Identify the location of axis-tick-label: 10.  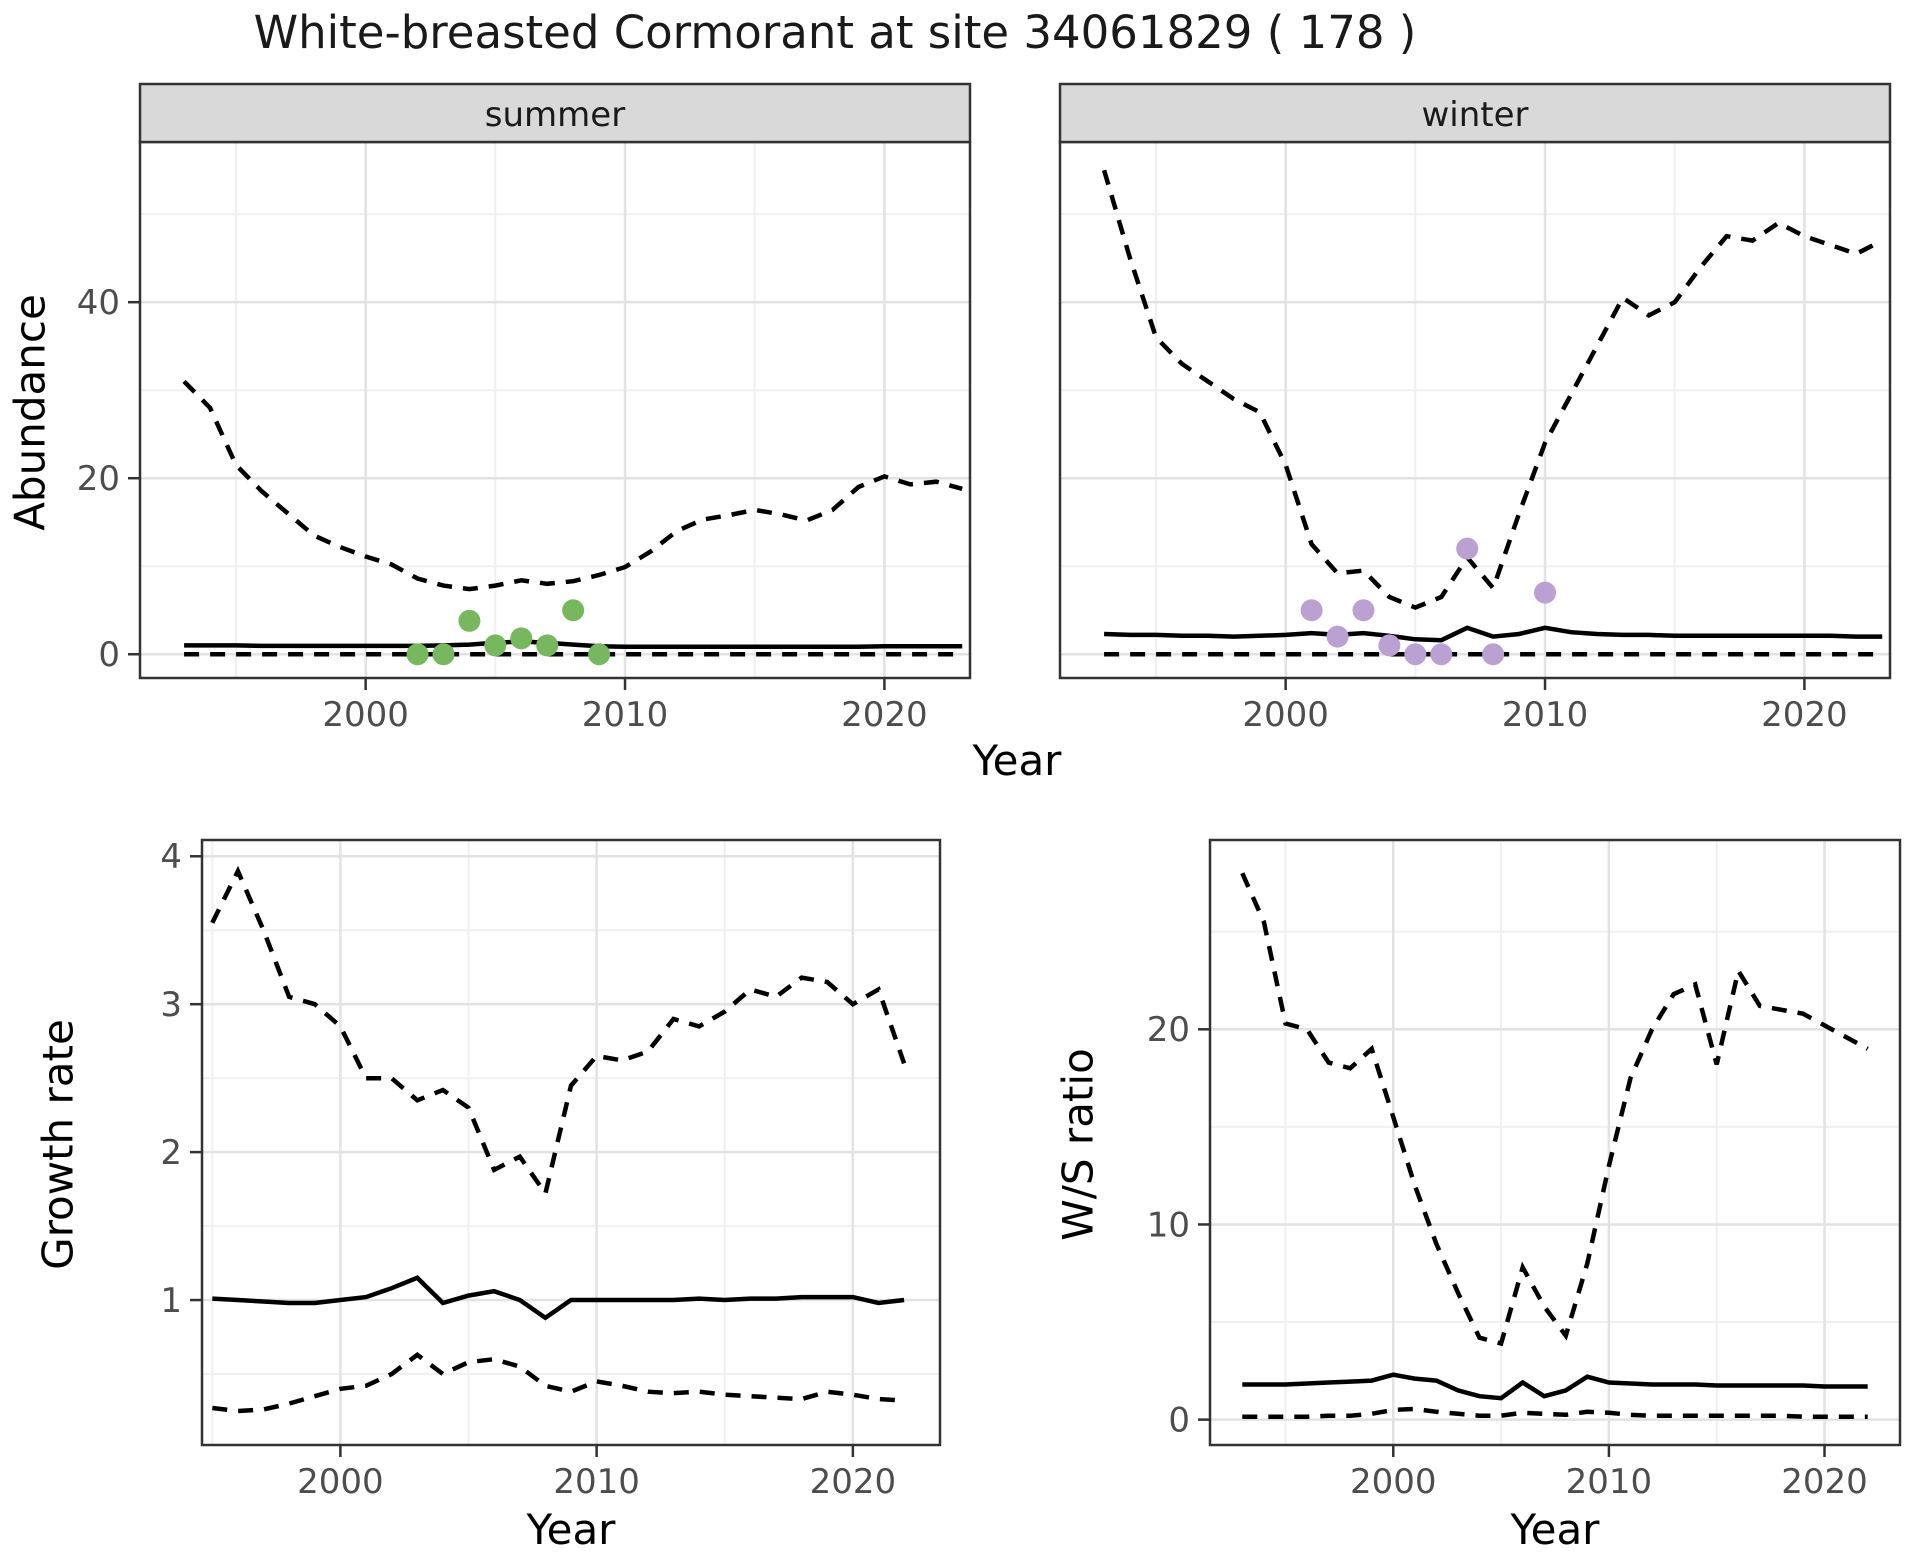
(1168, 1225).